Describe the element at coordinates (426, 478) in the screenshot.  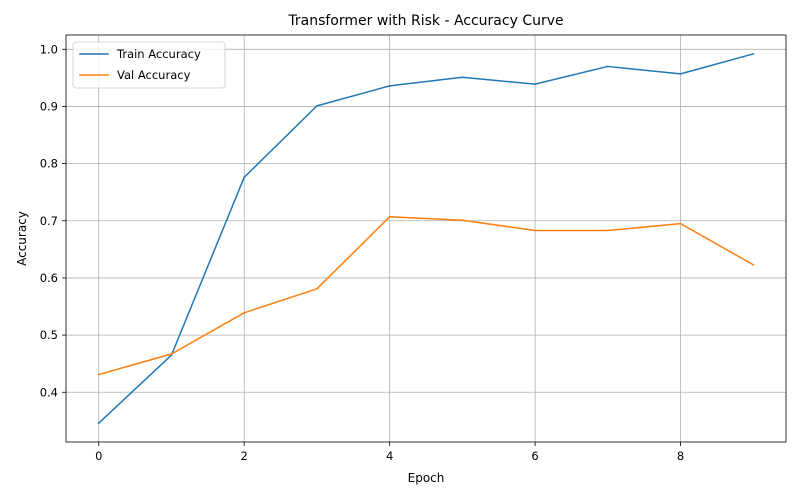
I see `x-axis-label: Epoch` at that location.